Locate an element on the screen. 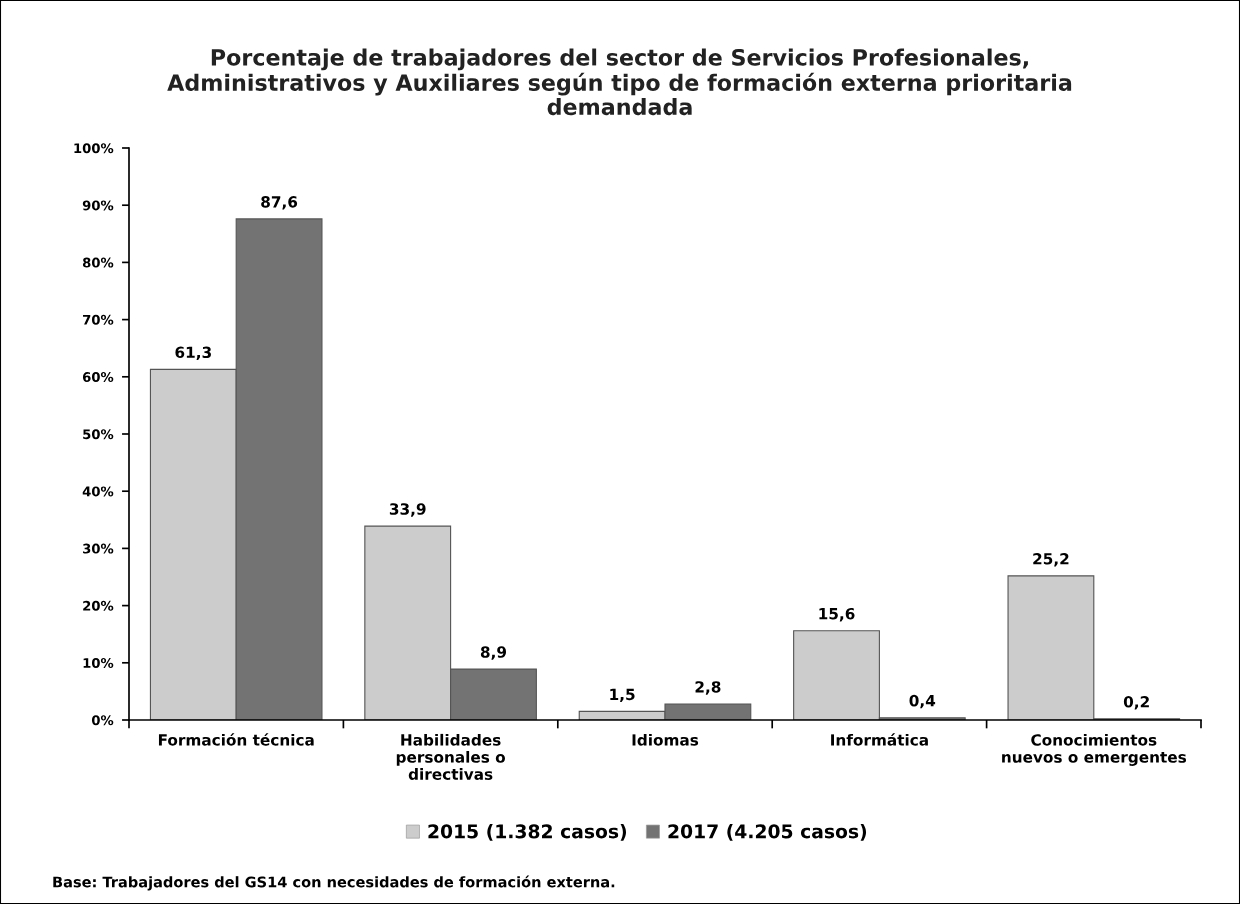 This screenshot has width=1240, height=904. x-tick-label: Informática is located at coordinates (879, 739).